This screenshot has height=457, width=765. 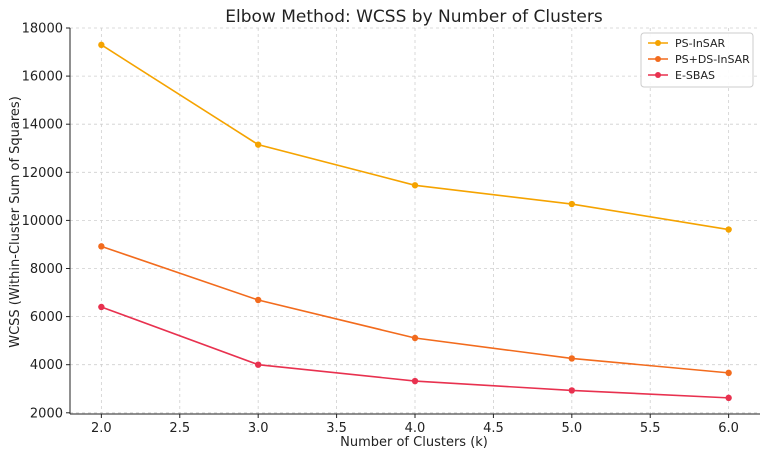 What do you see at coordinates (42, 173) in the screenshot?
I see `y-tick-label: 12000` at bounding box center [42, 173].